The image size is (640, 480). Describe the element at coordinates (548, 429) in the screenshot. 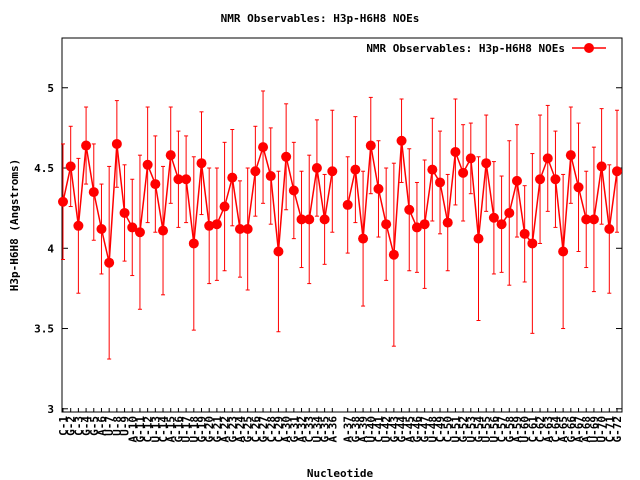

I see `x-tick-label: A-63` at that location.